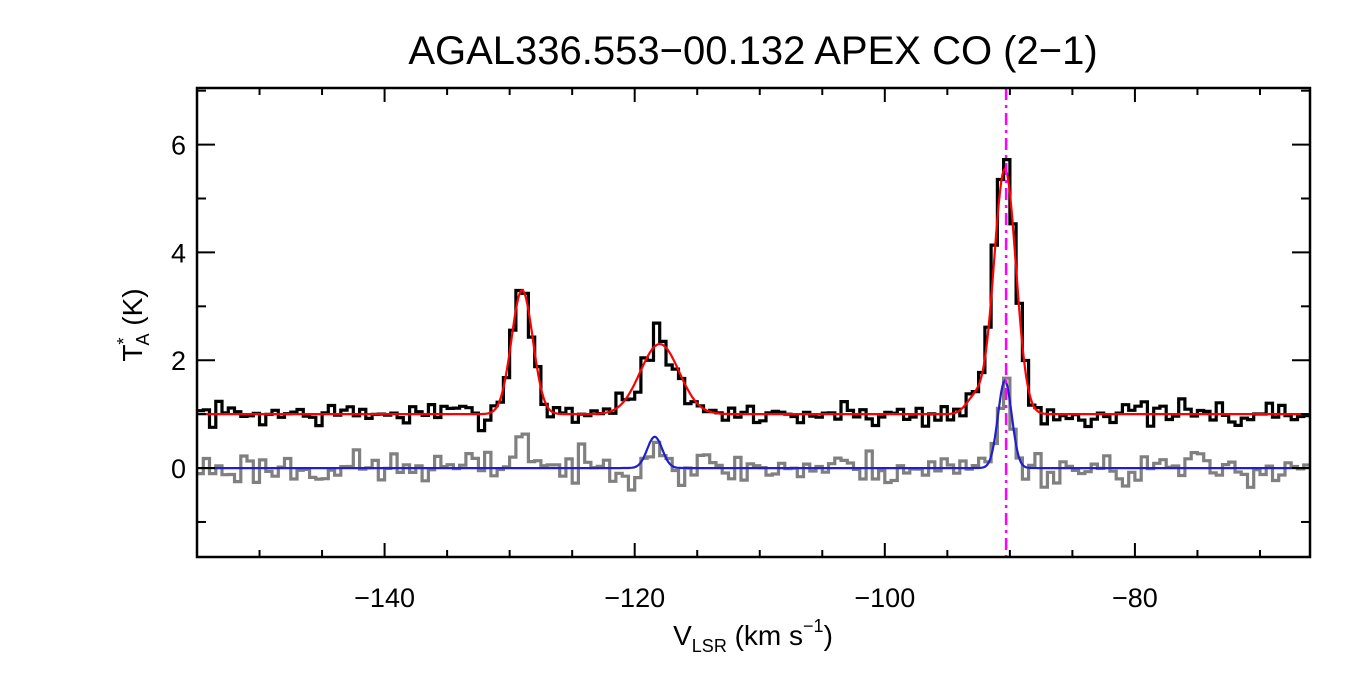  What do you see at coordinates (753, 636) in the screenshot?
I see `x-axis-label: VLSR (km s−1)` at bounding box center [753, 636].